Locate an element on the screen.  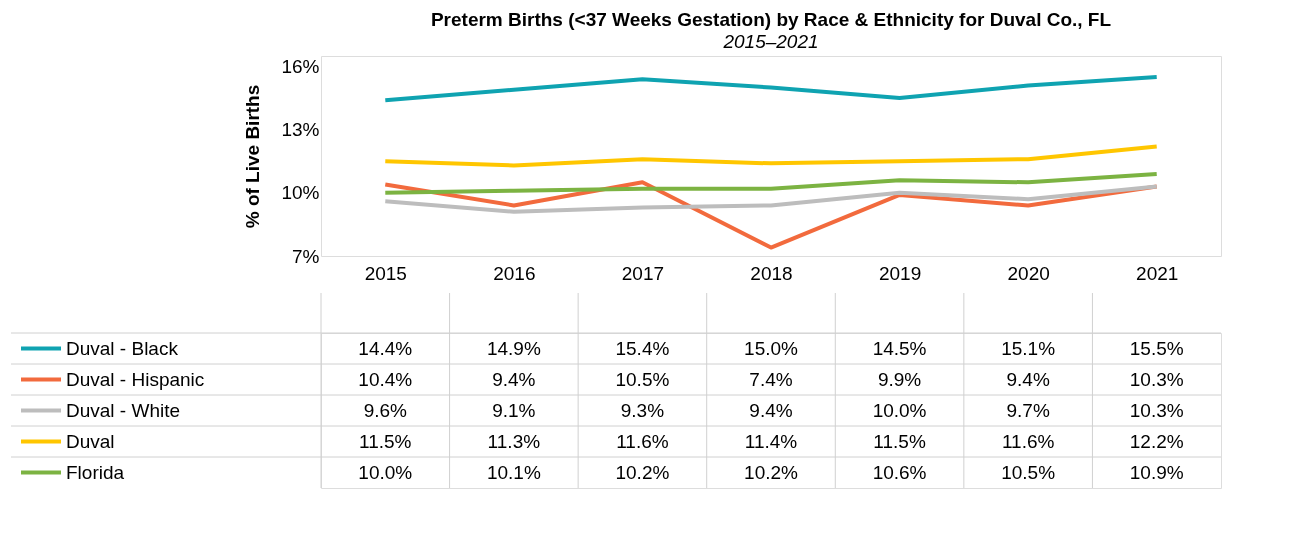
y-tick-label: 10% is located at coordinates (300, 193).